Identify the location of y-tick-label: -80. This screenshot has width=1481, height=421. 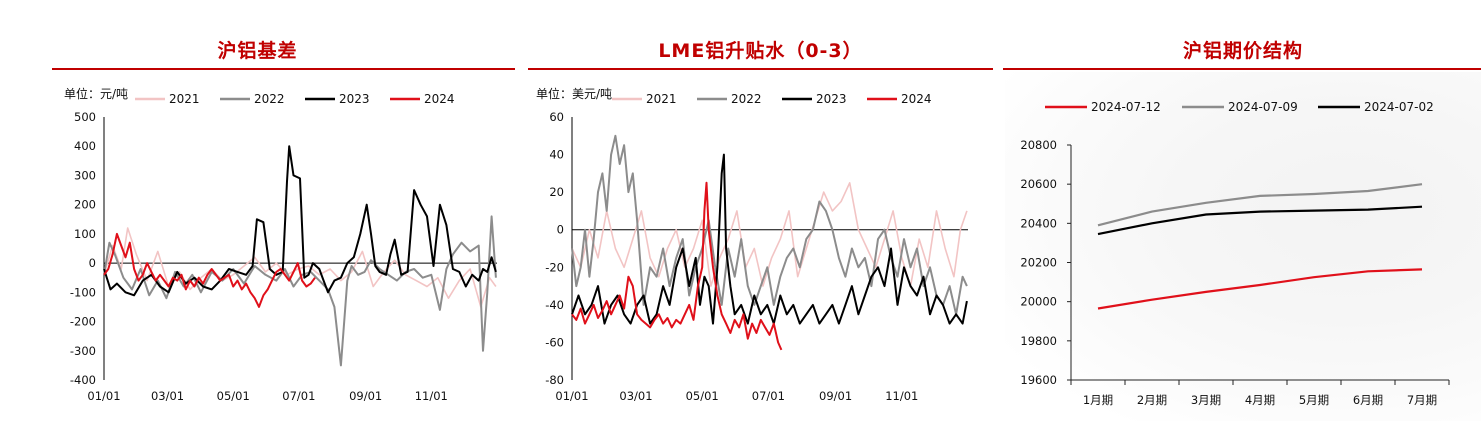
(554, 380).